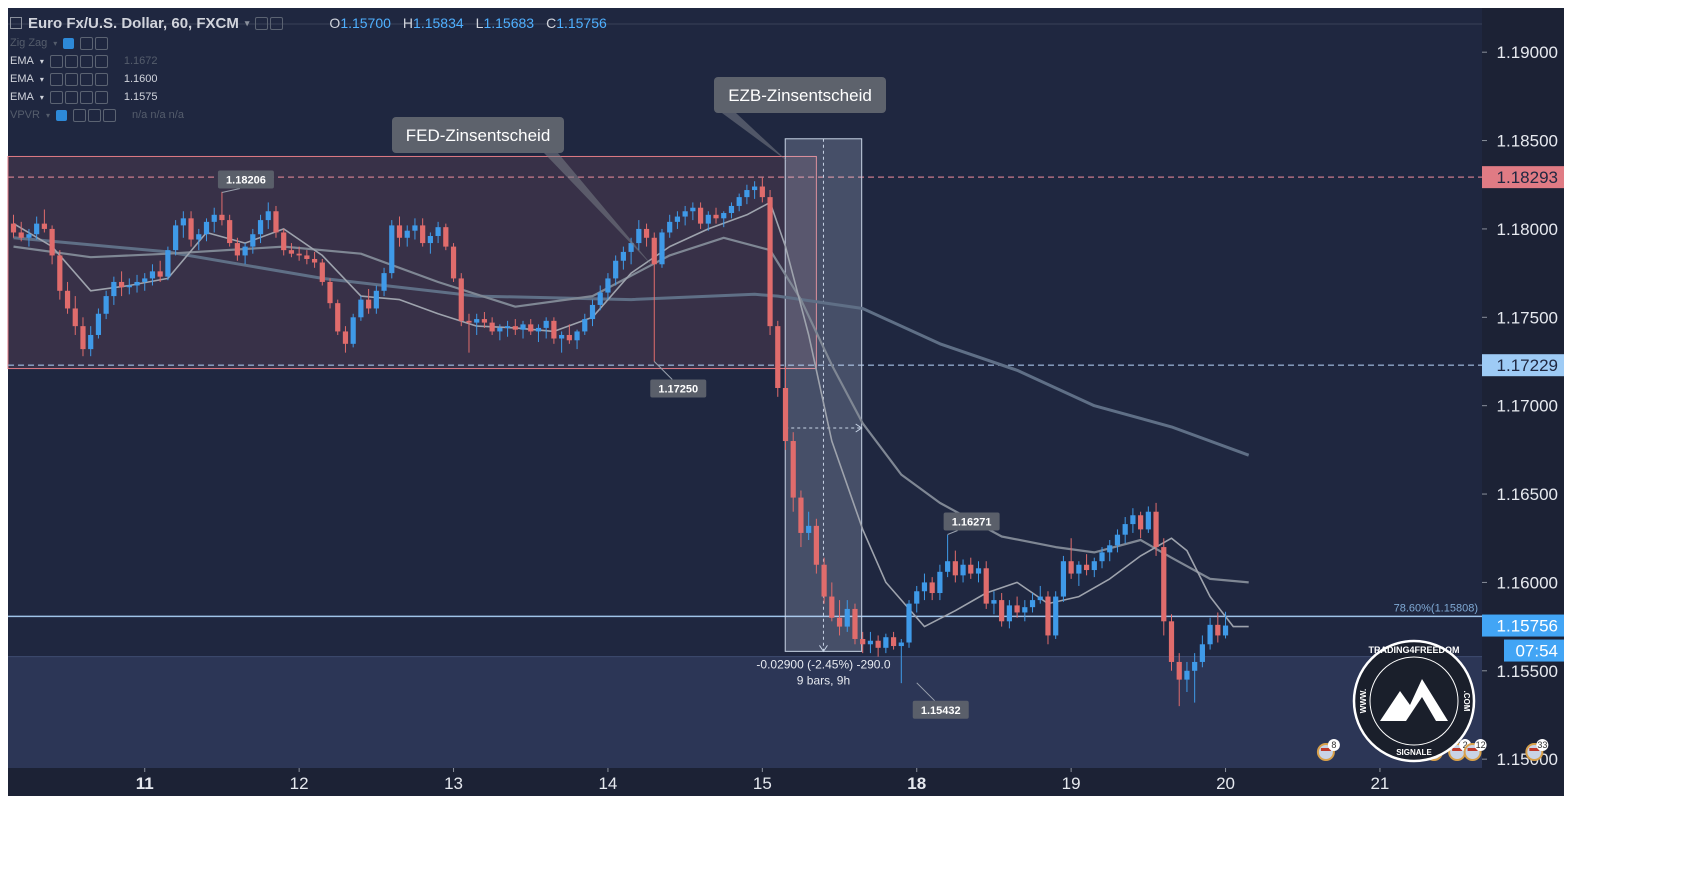 The image size is (1696, 873). I want to click on event-badge-text: 8, so click(1333, 745).